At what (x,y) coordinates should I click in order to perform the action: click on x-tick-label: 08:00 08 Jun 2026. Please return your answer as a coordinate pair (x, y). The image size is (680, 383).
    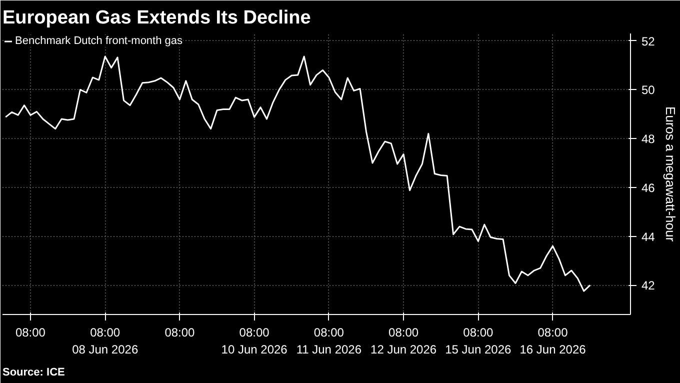
    Looking at the image, I should click on (105, 341).